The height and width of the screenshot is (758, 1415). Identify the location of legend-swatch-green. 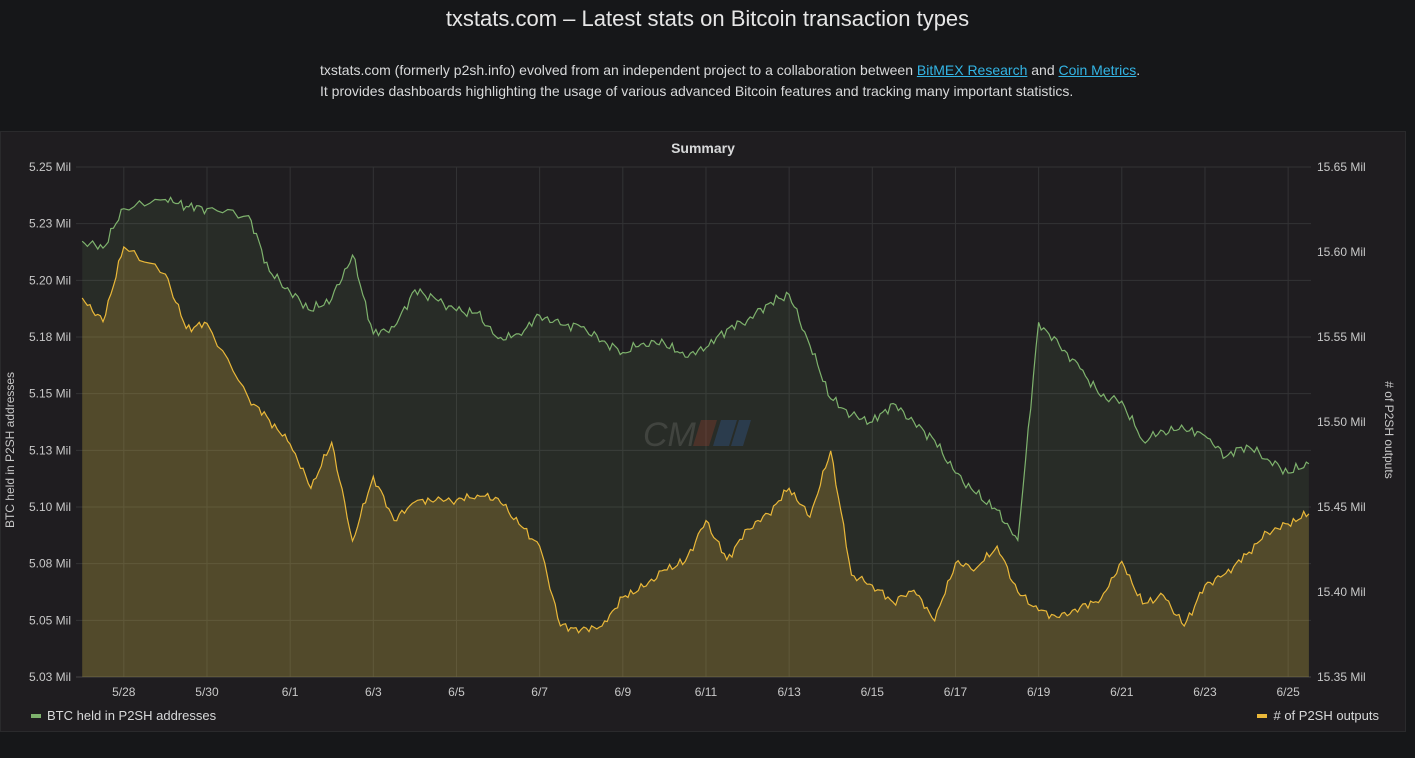
(36, 715).